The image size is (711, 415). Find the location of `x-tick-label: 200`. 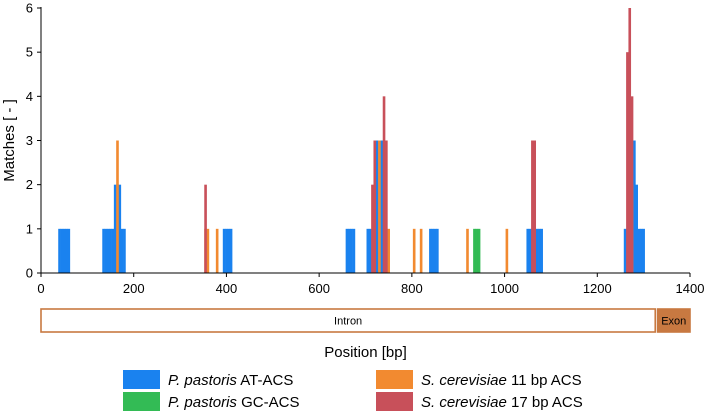

x-tick-label: 200 is located at coordinates (134, 288).